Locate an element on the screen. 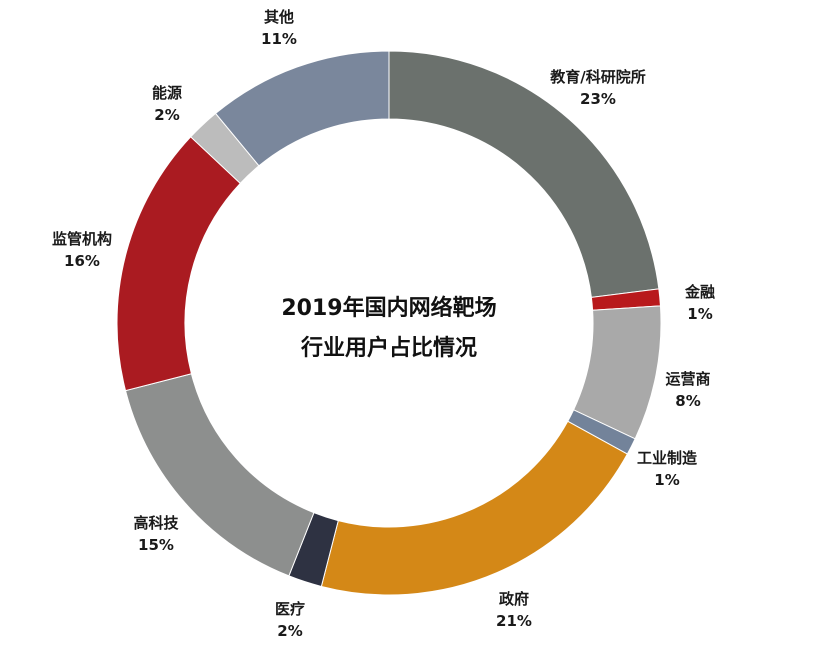 The image size is (816, 662). slice-value-5: 2% is located at coordinates (289, 631).